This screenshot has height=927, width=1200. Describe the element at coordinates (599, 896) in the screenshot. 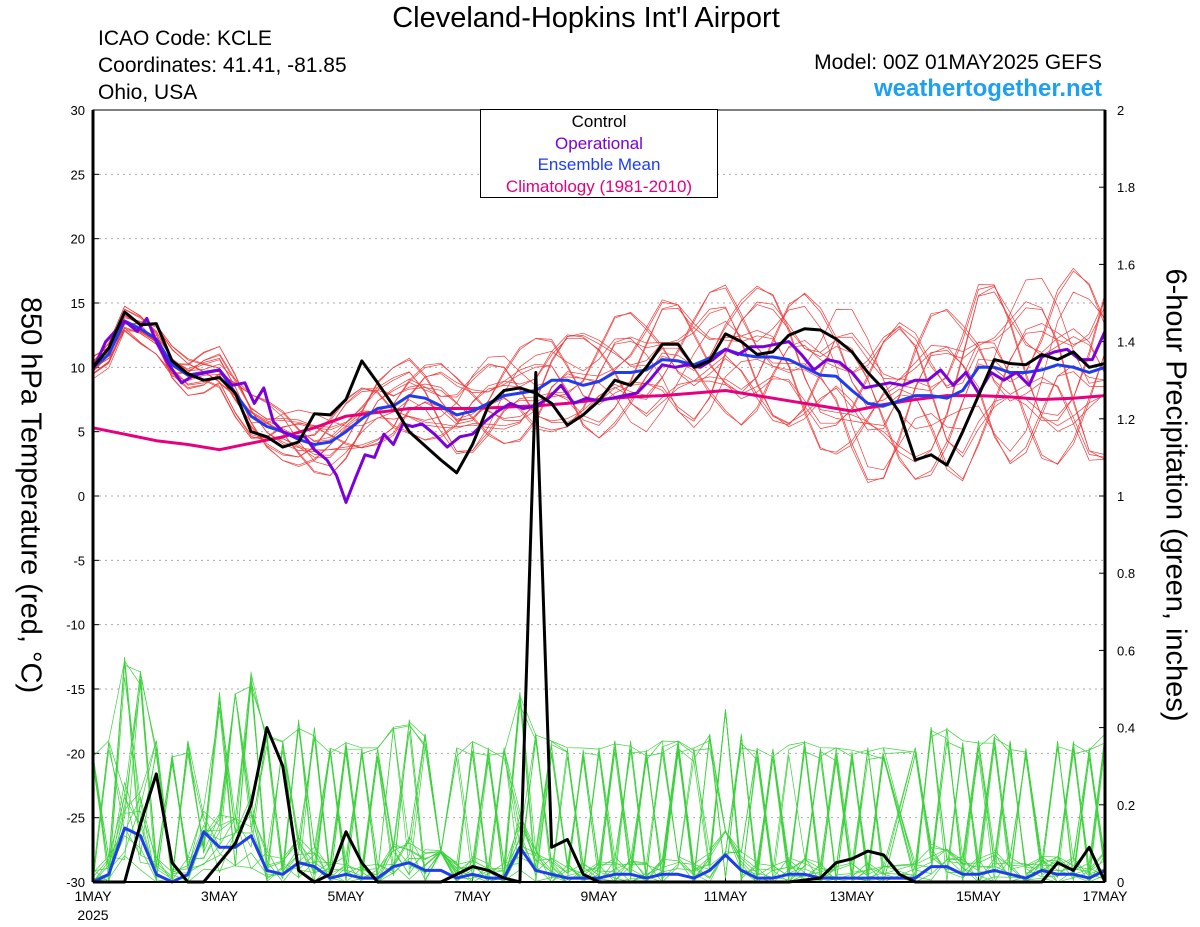

I see `x-tick-label: 9MAY` at that location.